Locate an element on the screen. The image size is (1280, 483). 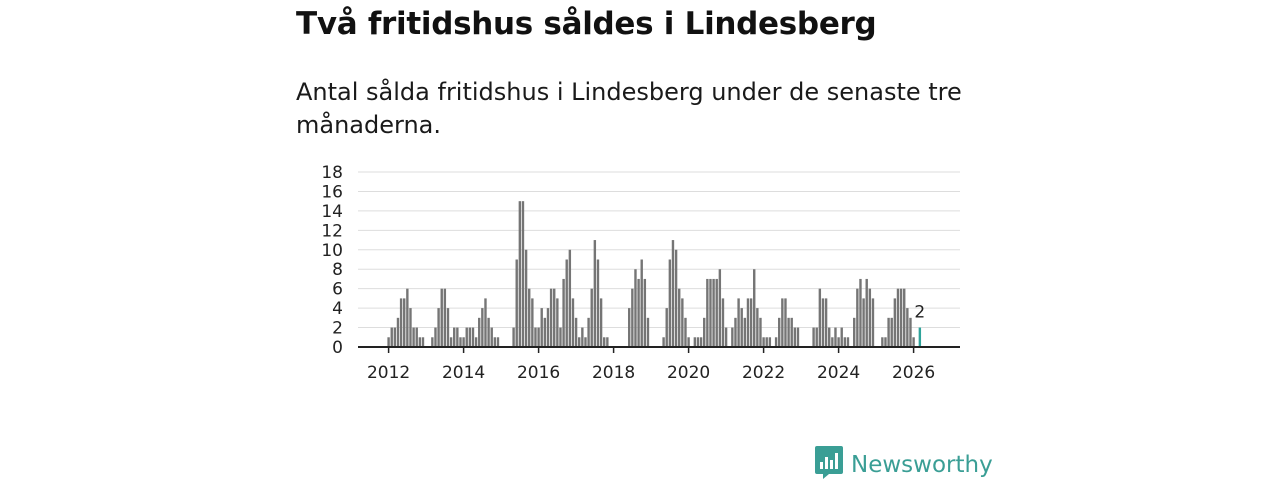
brand-logo: Newsworthy is located at coordinates (904, 464).